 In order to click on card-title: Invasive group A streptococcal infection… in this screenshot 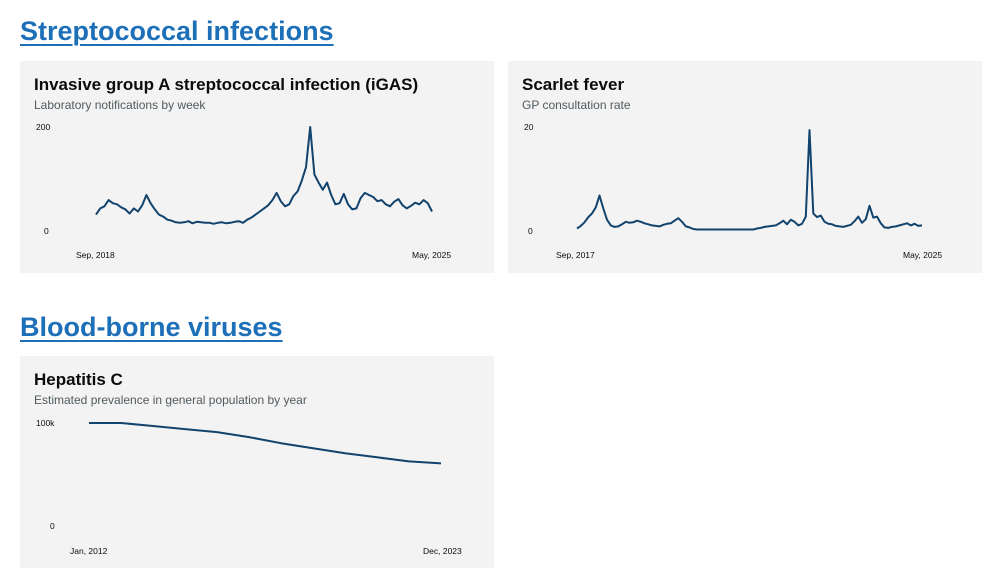, I will do `click(226, 84)`.